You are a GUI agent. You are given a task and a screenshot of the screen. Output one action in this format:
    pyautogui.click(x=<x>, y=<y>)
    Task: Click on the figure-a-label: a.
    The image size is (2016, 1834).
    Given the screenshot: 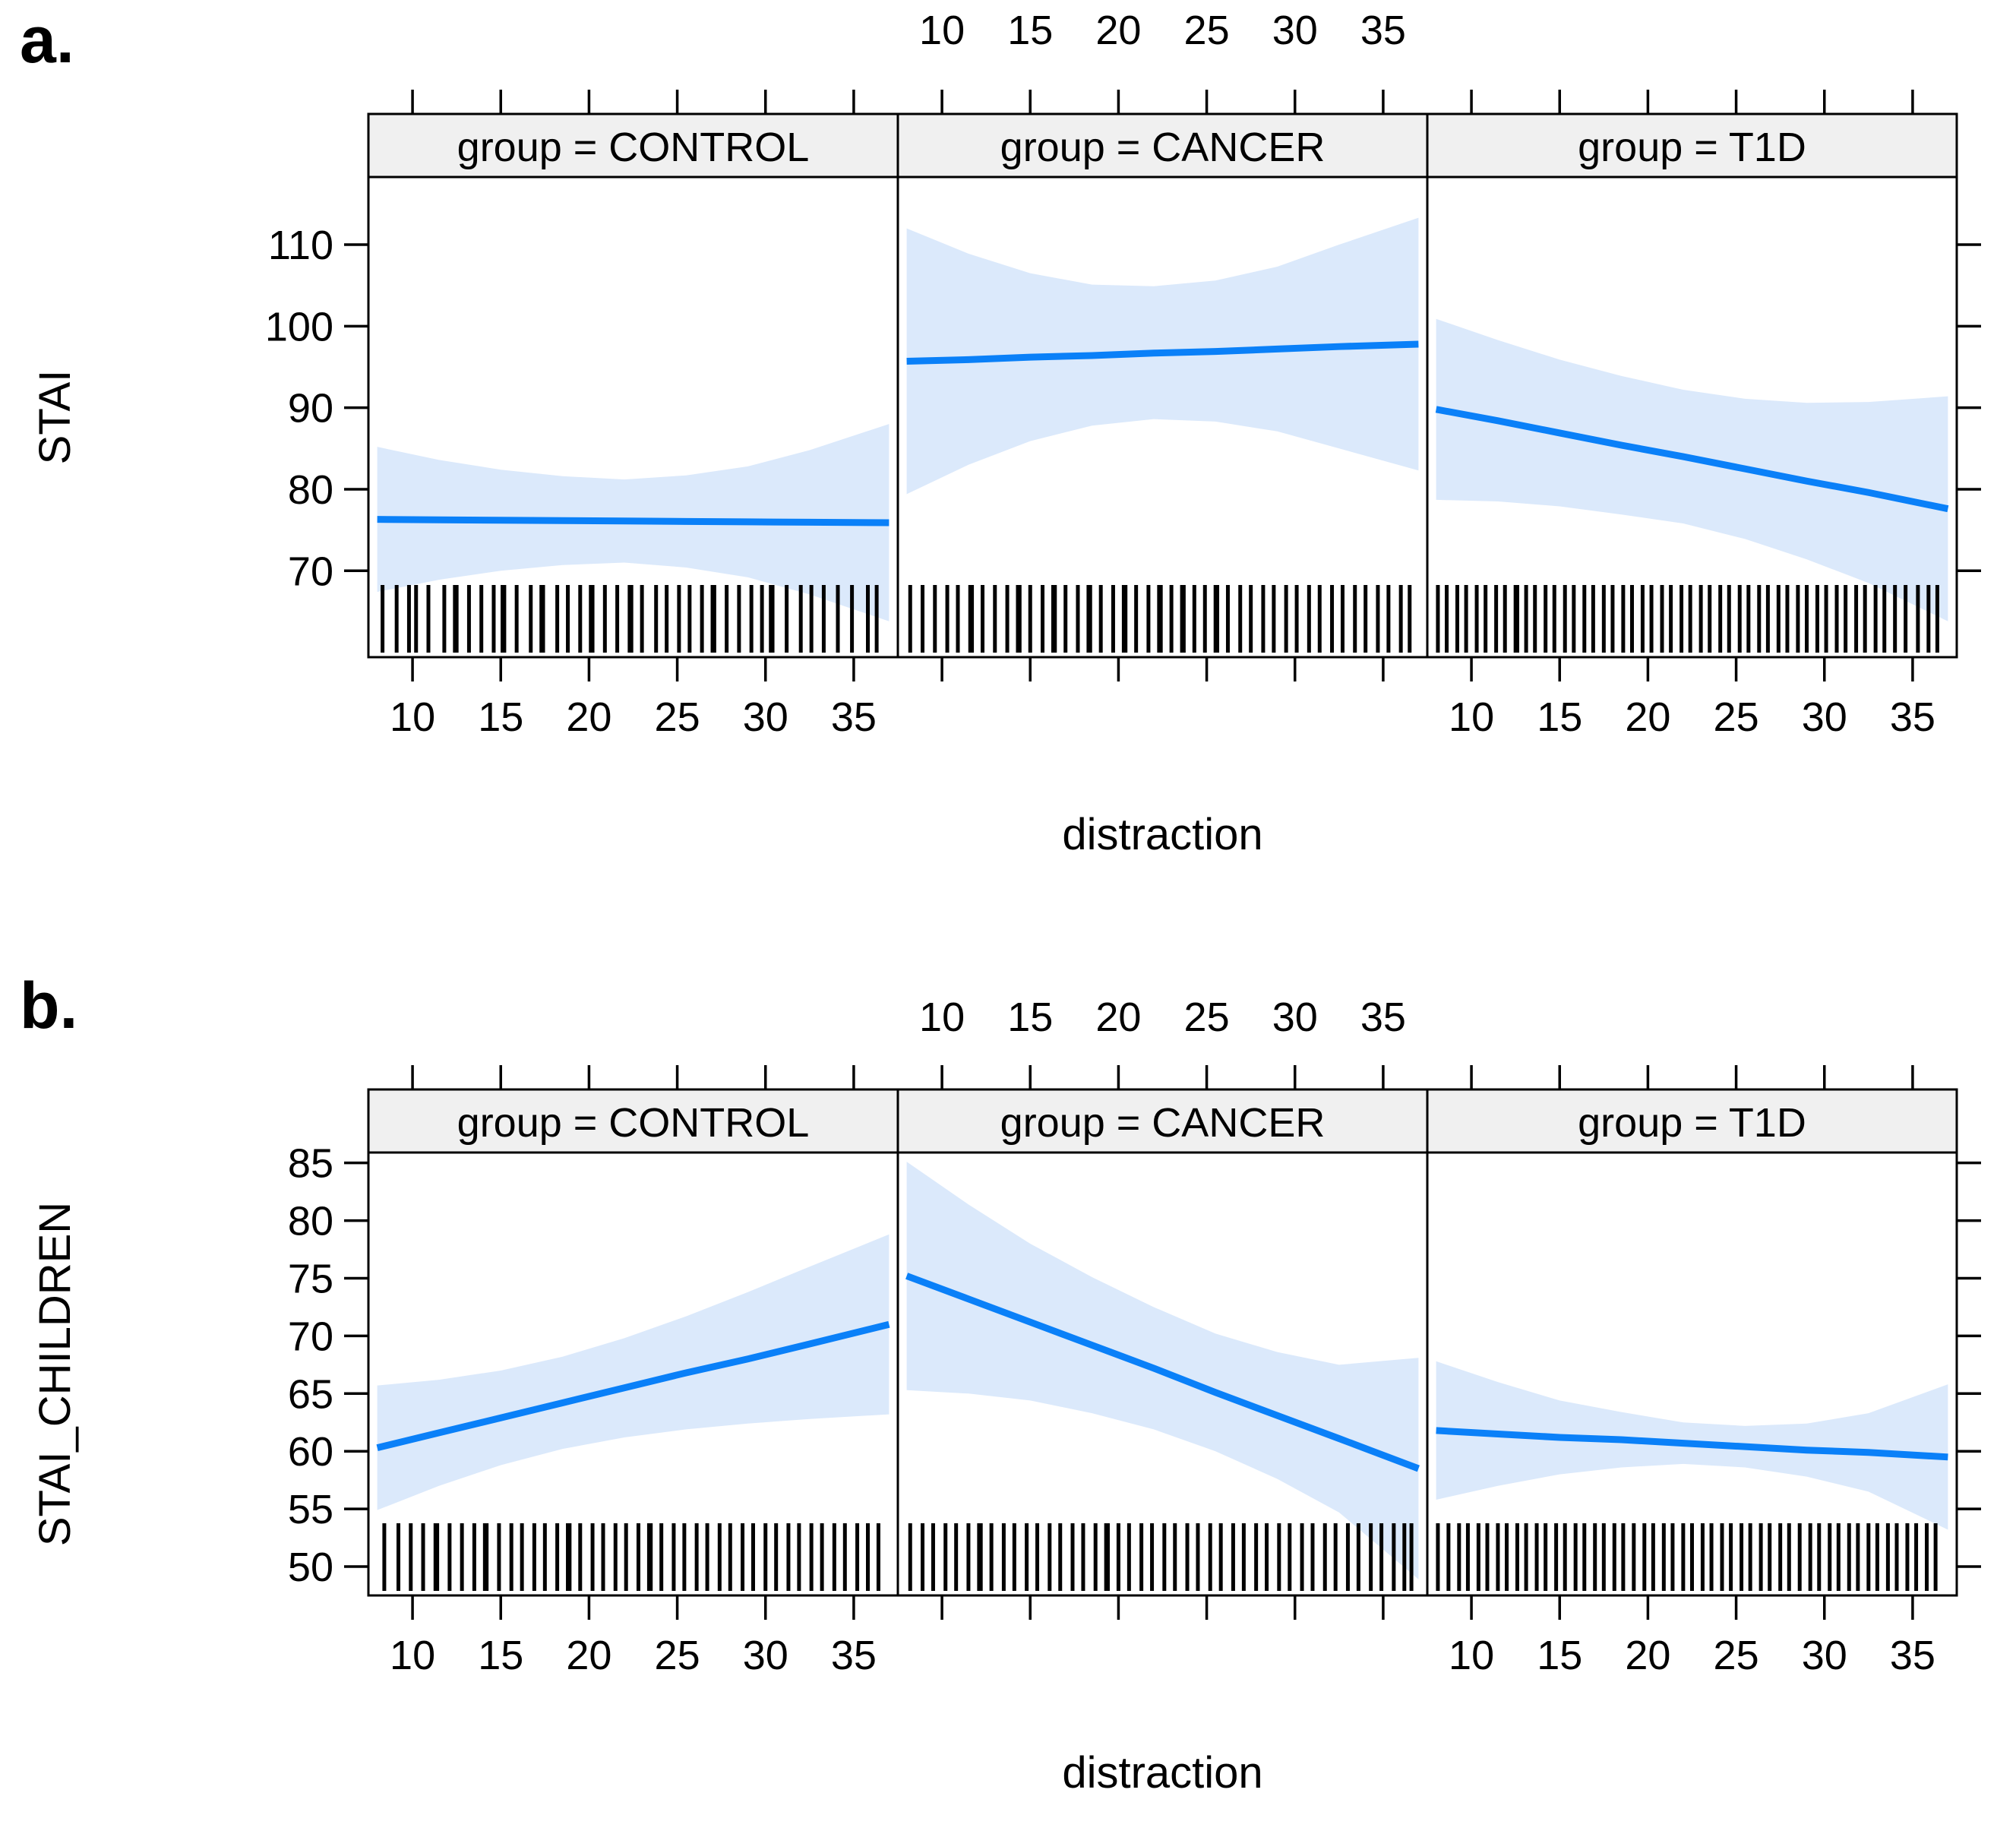 What is the action you would take?
    pyautogui.click(x=47, y=40)
    